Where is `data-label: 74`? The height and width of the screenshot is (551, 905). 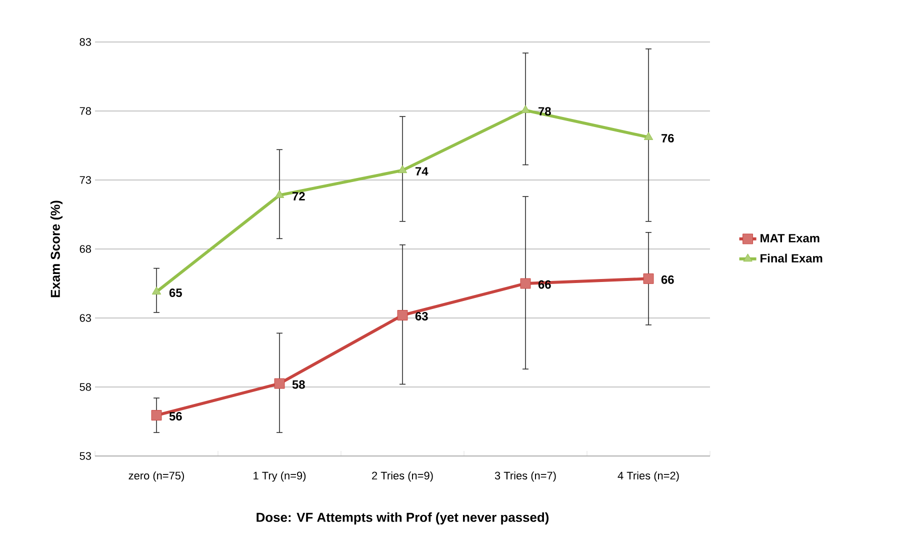
data-label: 74 is located at coordinates (422, 171).